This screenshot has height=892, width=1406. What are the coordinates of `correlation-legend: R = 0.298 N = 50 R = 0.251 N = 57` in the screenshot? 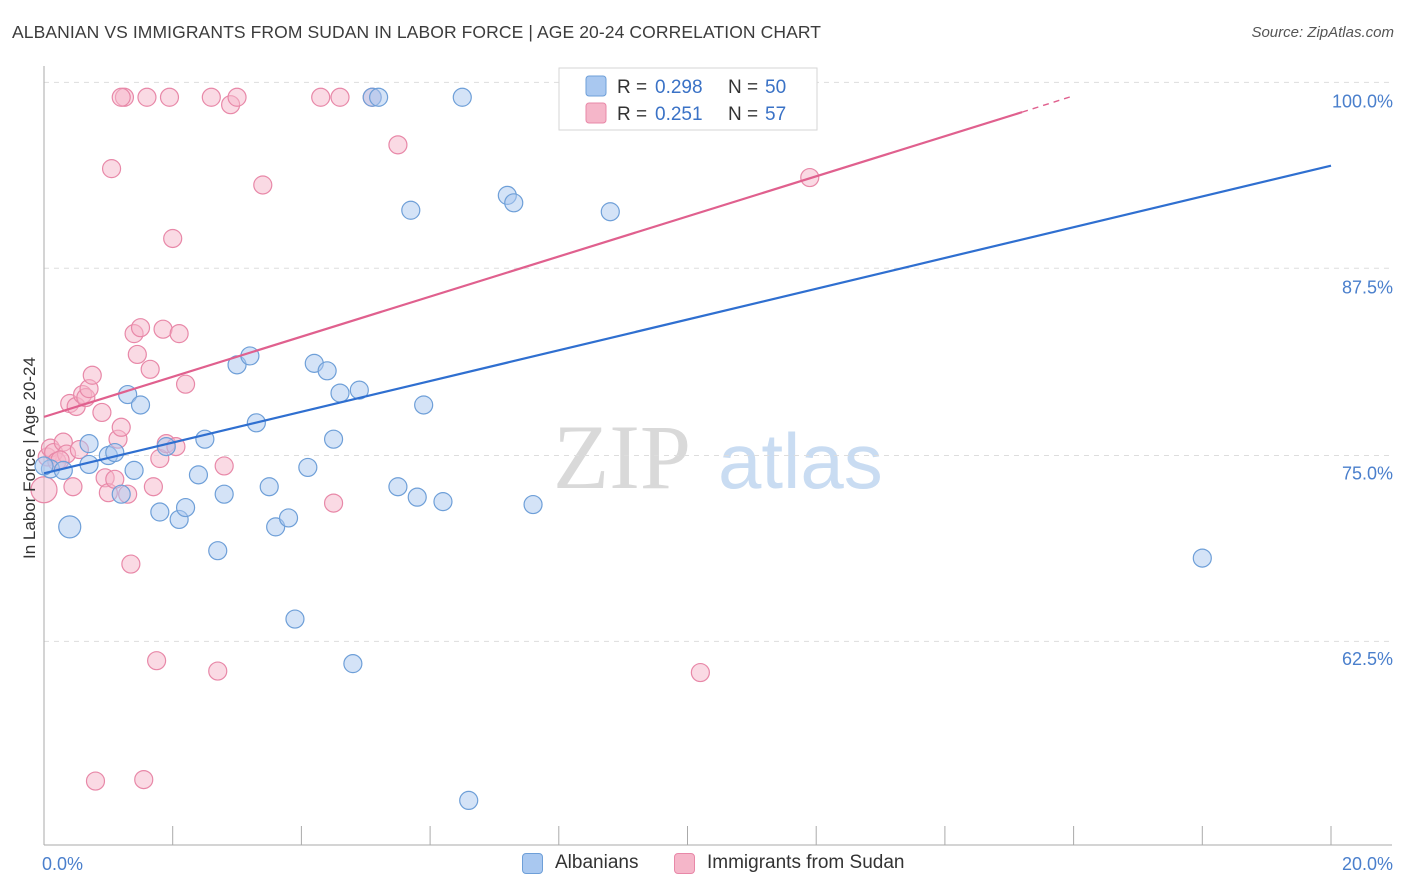 It's located at (688, 99).